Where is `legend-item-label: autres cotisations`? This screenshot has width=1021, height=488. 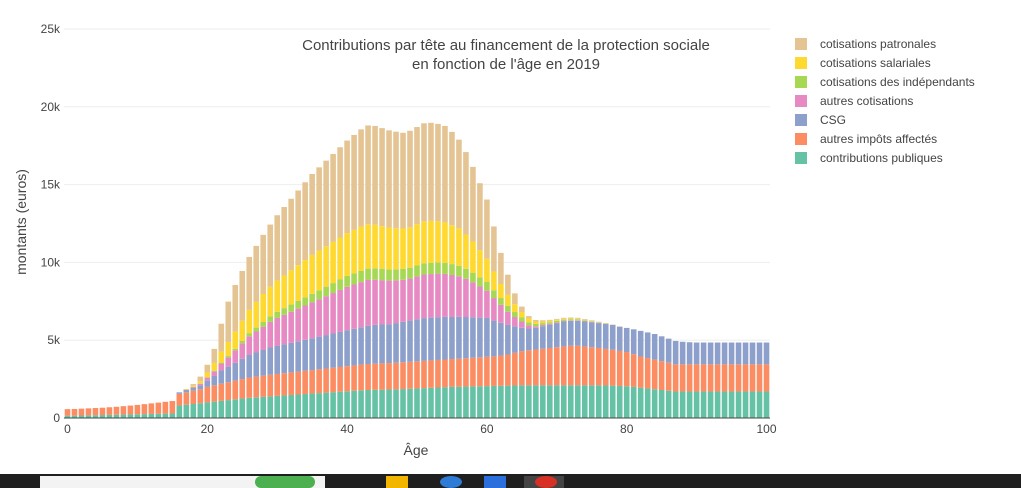 legend-item-label: autres cotisations is located at coordinates (866, 101).